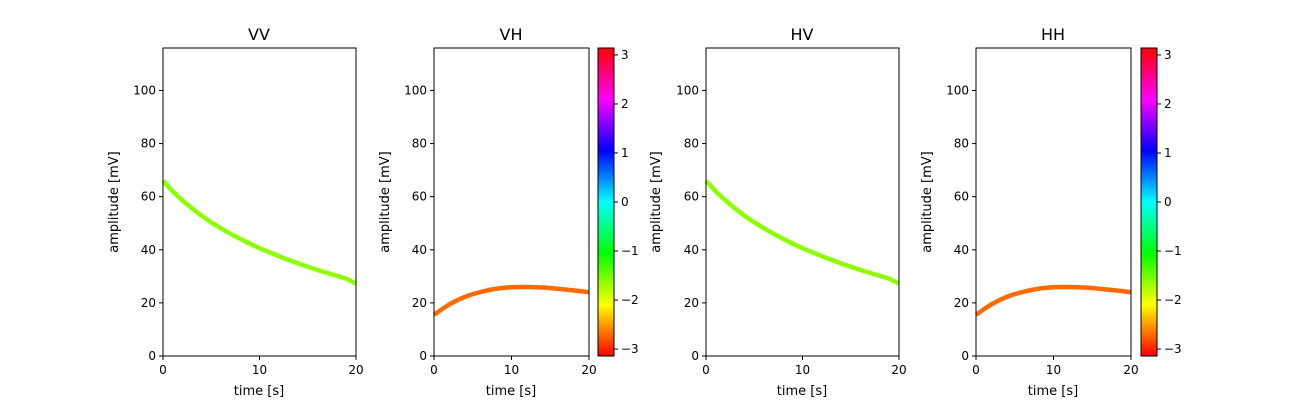  What do you see at coordinates (511, 34) in the screenshot?
I see `chart-title: VH` at bounding box center [511, 34].